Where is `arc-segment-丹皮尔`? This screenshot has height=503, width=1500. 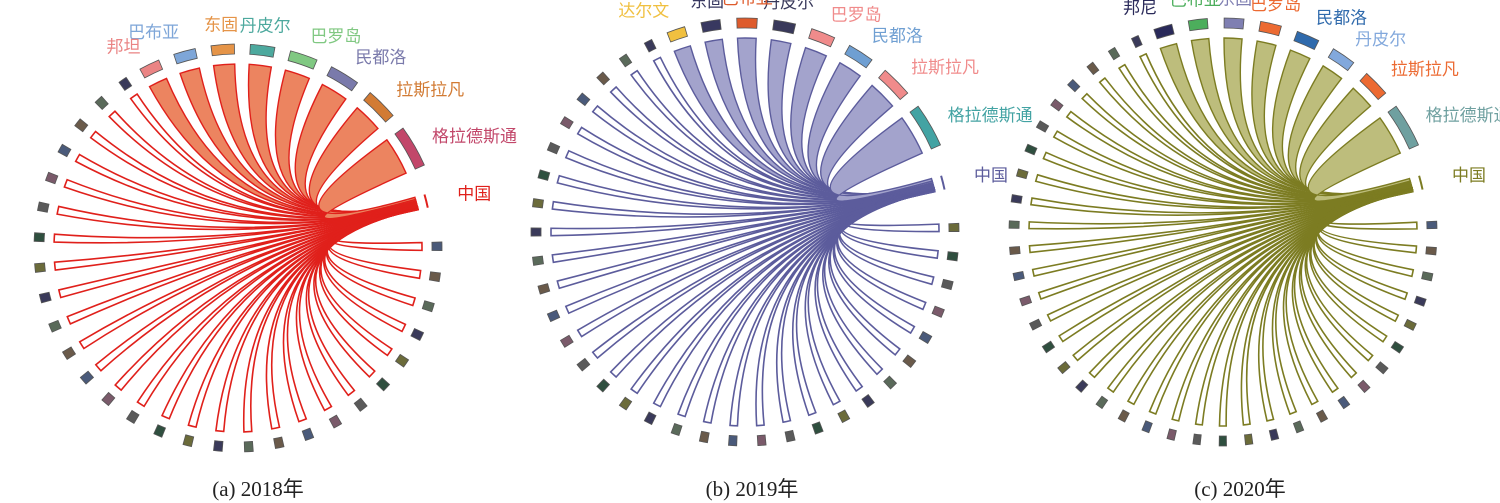
arc-segment-丹皮尔 is located at coordinates (784, 27).